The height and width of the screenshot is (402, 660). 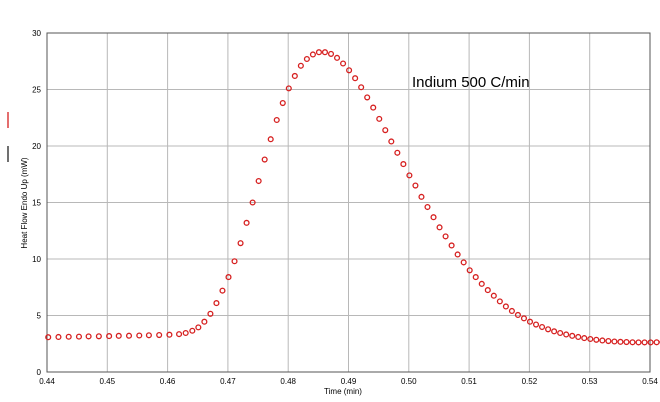 I want to click on y-tick-label: 0, so click(x=39, y=372).